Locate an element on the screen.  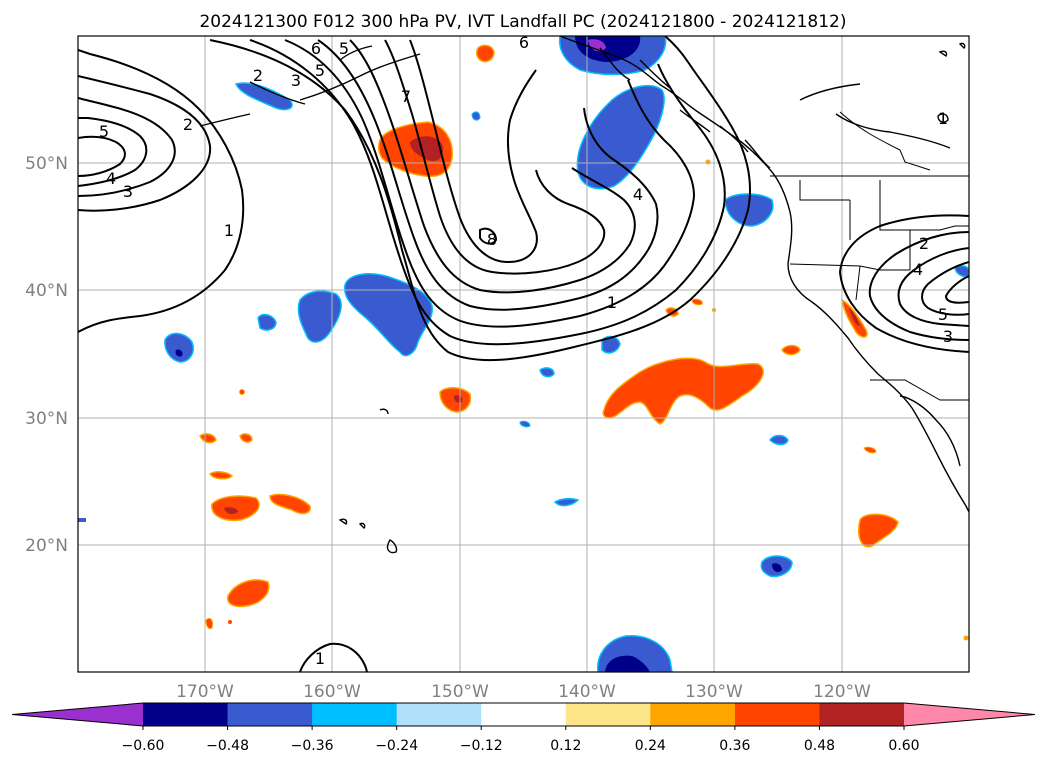
contour-label: 8 is located at coordinates (492, 239).